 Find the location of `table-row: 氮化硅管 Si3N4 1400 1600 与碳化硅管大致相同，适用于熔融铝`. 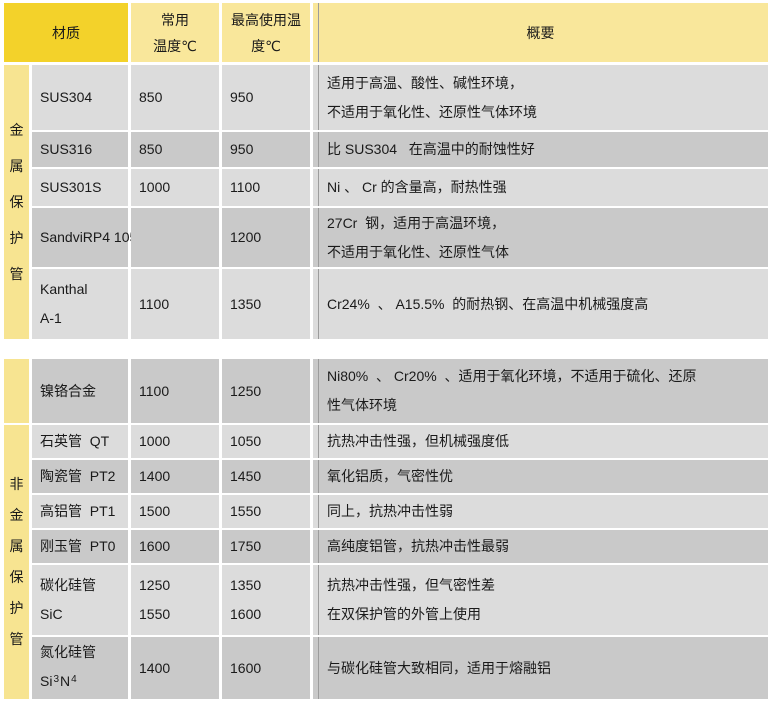

table-row: 氮化硅管 Si3N4 1400 1600 与碳化硅管大致相同，适用于熔融铝 is located at coordinates (400, 668).